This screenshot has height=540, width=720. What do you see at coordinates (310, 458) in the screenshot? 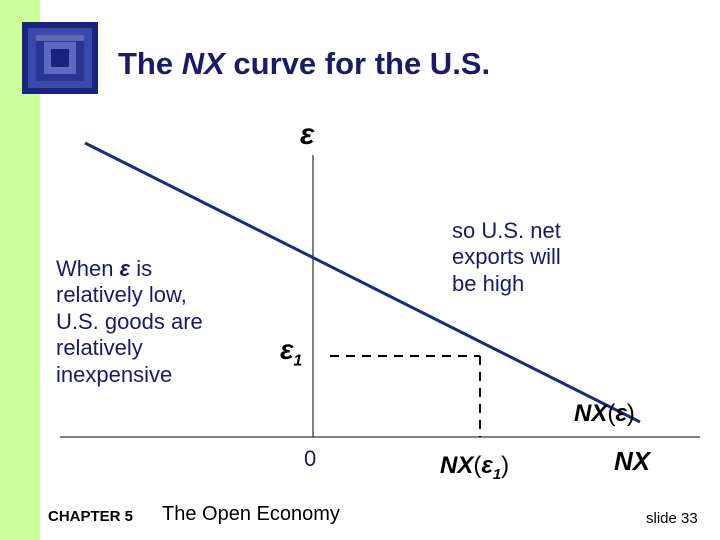
I see `origin-label: 0` at bounding box center [310, 458].